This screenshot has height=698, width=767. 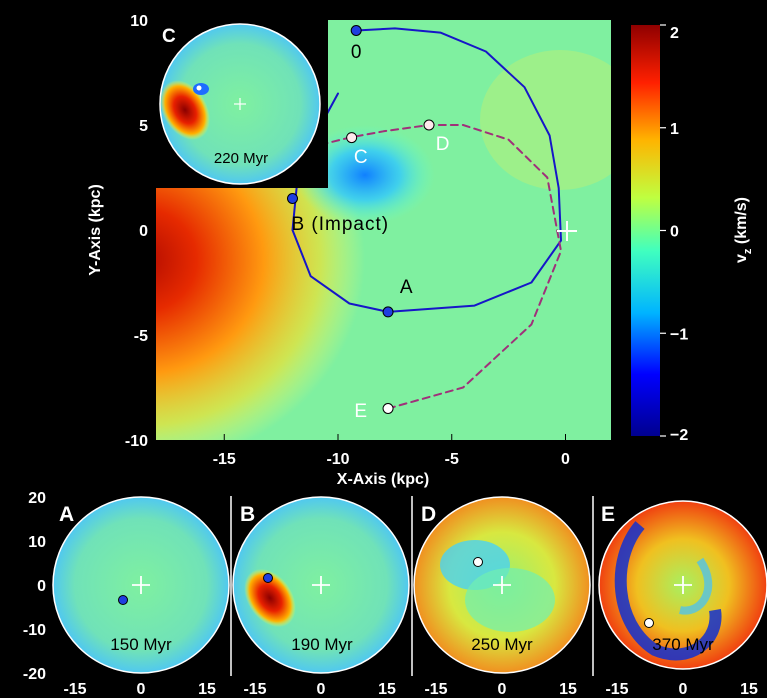 What do you see at coordinates (242, 104) in the screenshot?
I see `inset-panel-c: C 220 Myr` at bounding box center [242, 104].